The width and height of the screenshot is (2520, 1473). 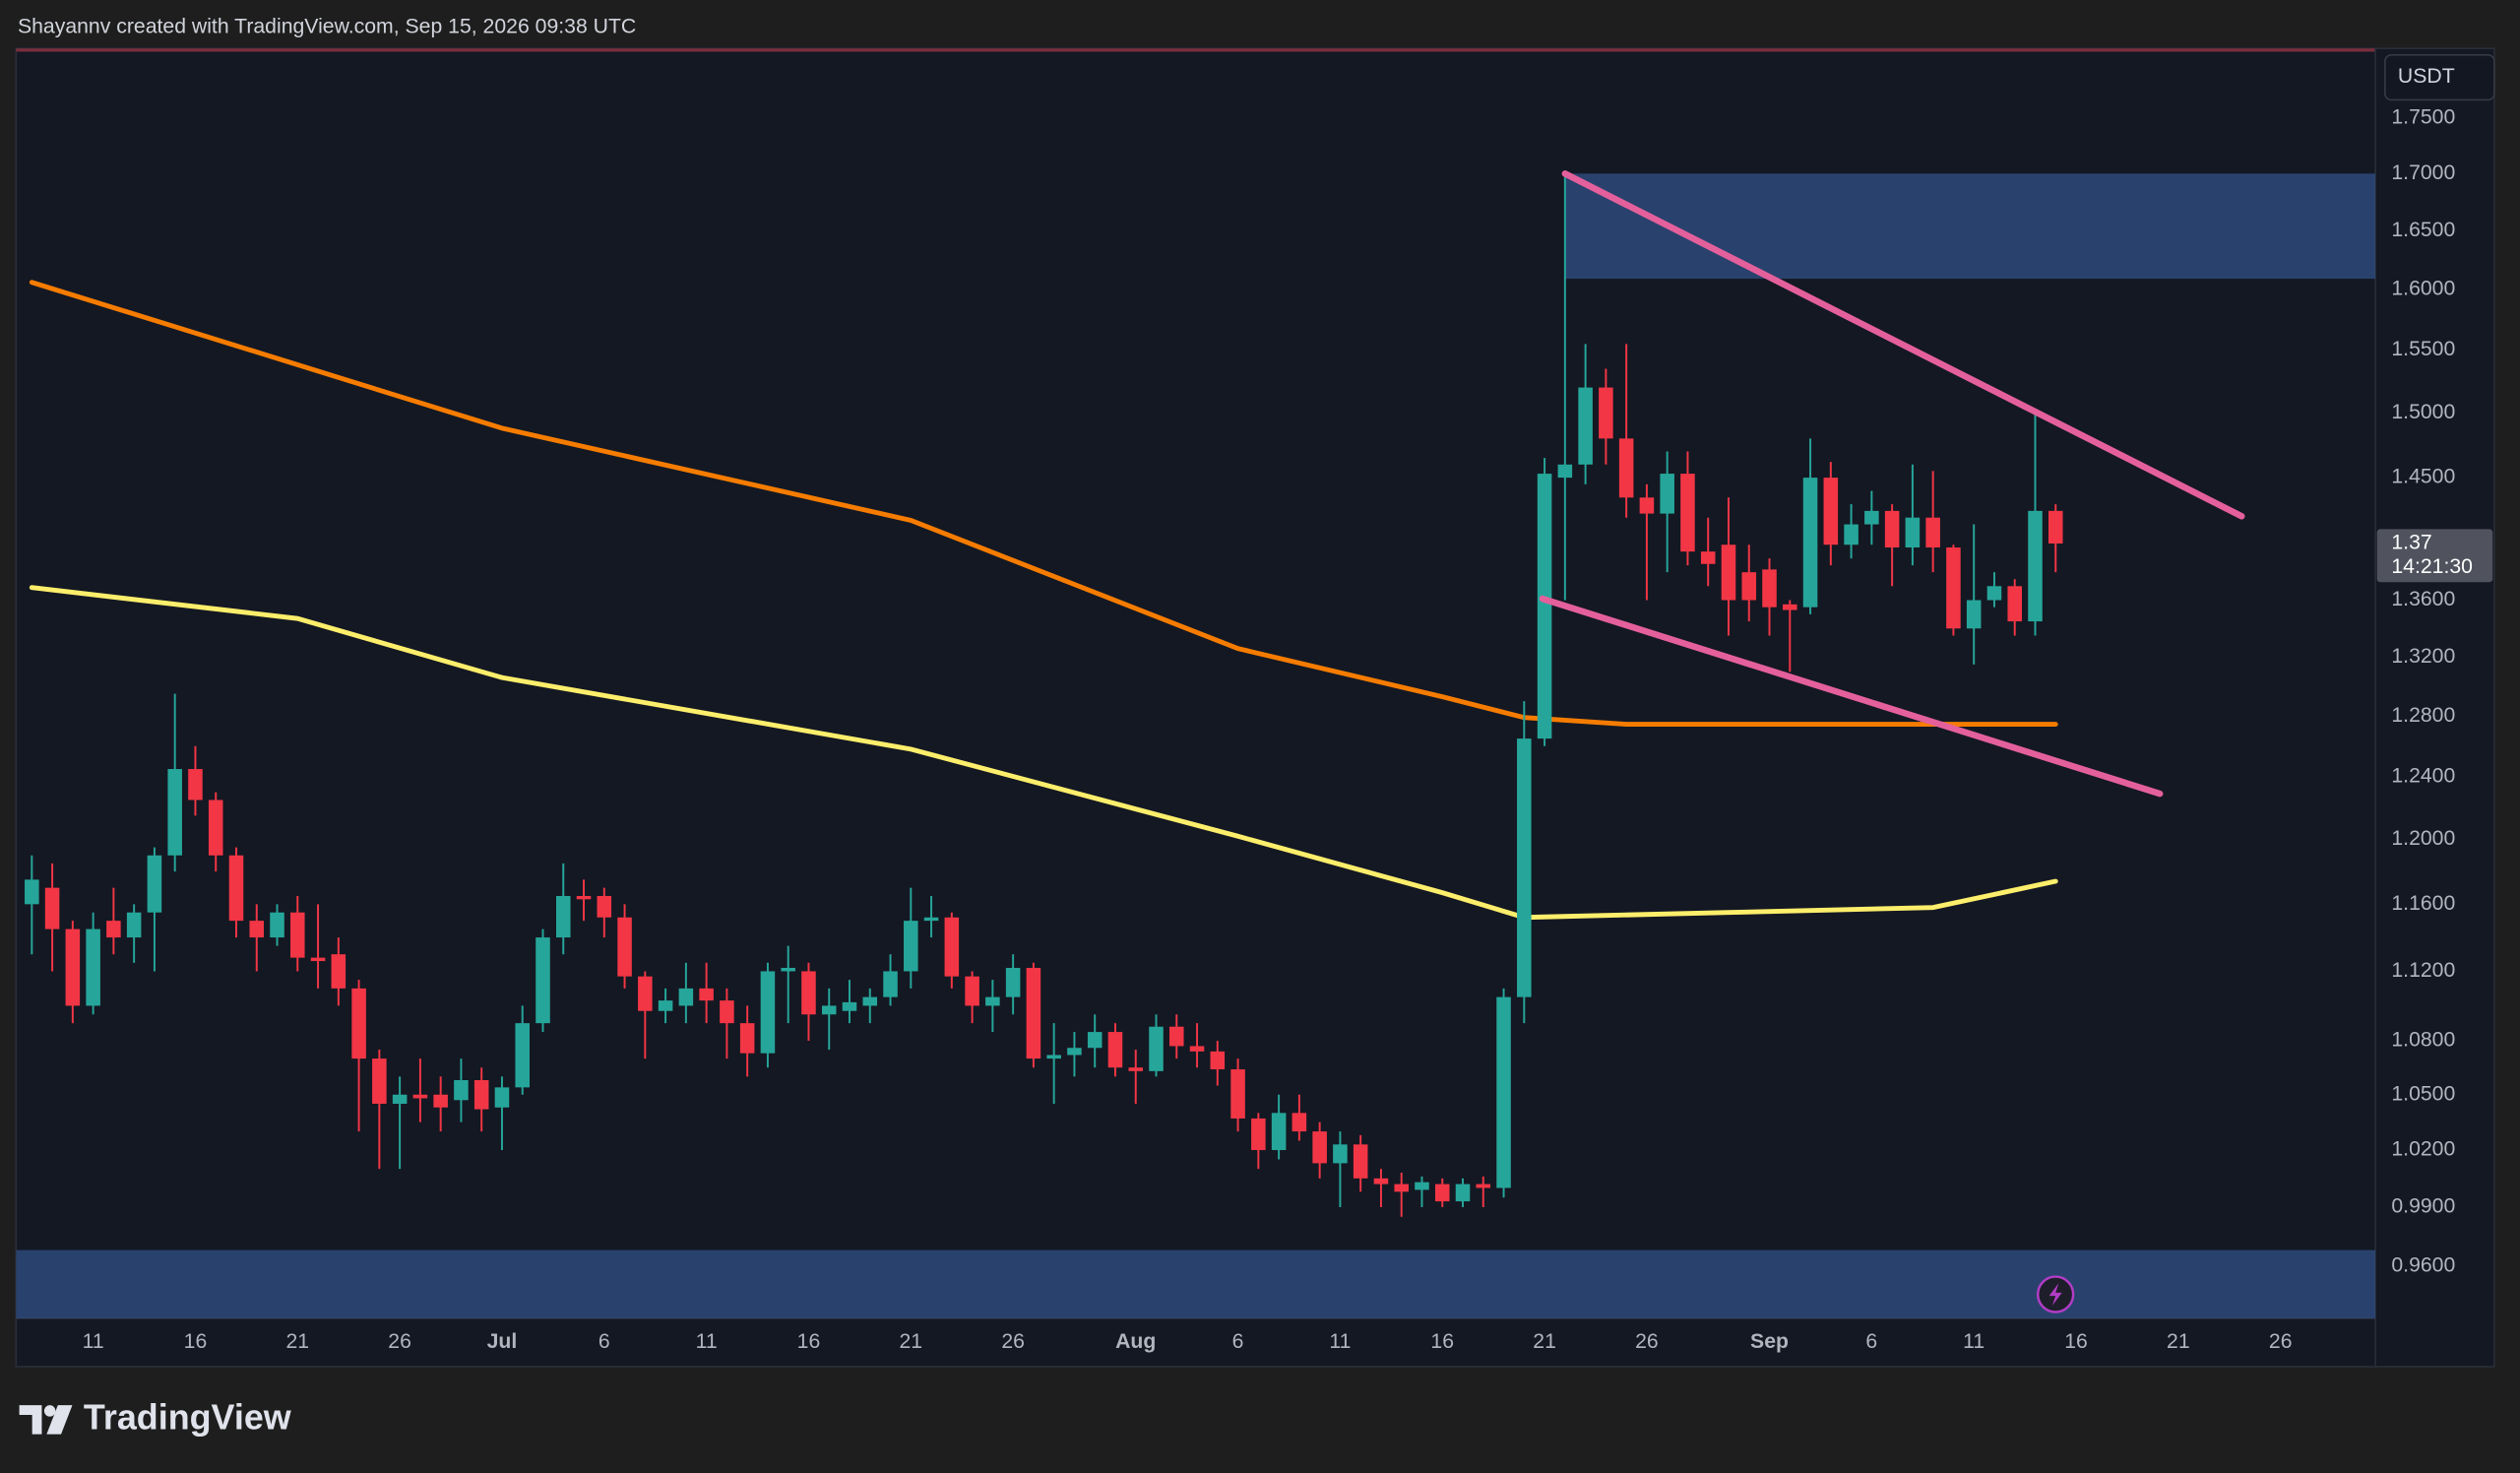 What do you see at coordinates (2423, 656) in the screenshot?
I see `y-tick-label: 1.3200` at bounding box center [2423, 656].